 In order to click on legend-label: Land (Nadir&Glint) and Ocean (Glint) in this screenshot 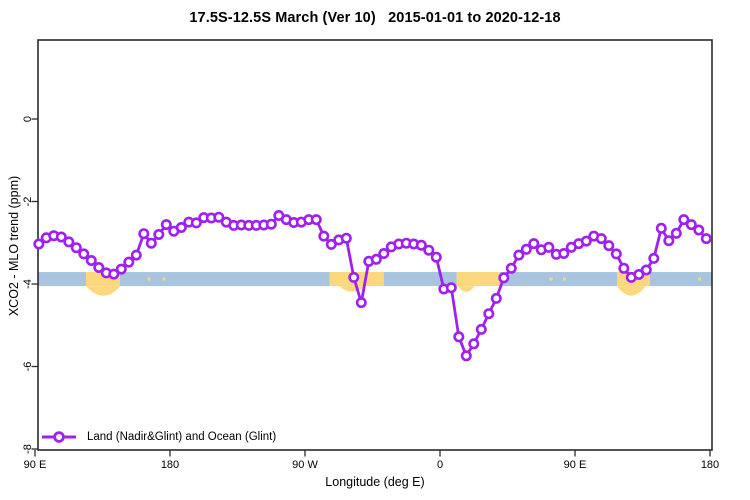, I will do `click(182, 437)`.